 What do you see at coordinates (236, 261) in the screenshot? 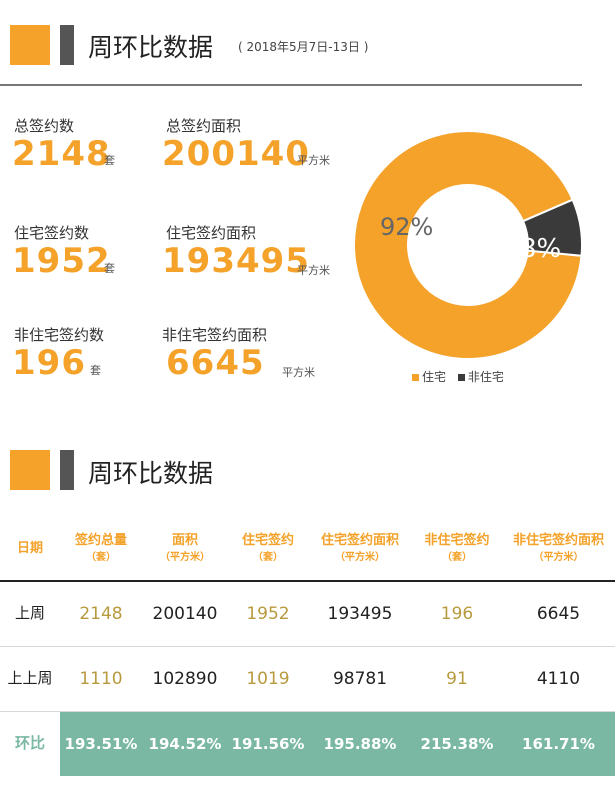
I see `res-area-value: 193495` at bounding box center [236, 261].